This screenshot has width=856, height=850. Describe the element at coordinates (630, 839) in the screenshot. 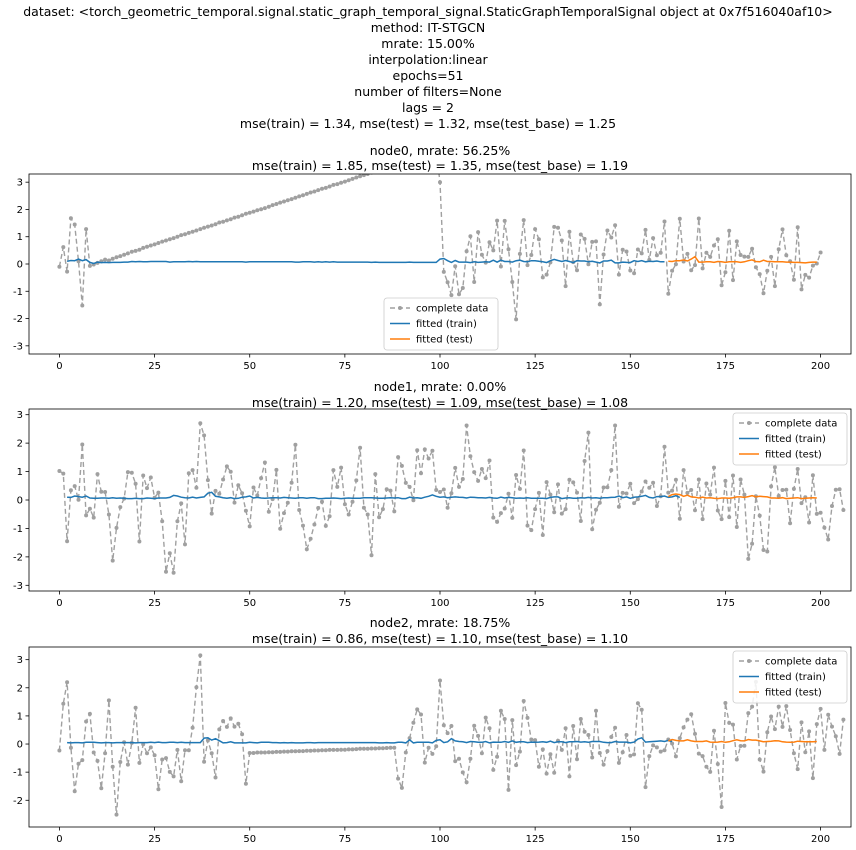

I see `x-tick-label: 150` at that location.